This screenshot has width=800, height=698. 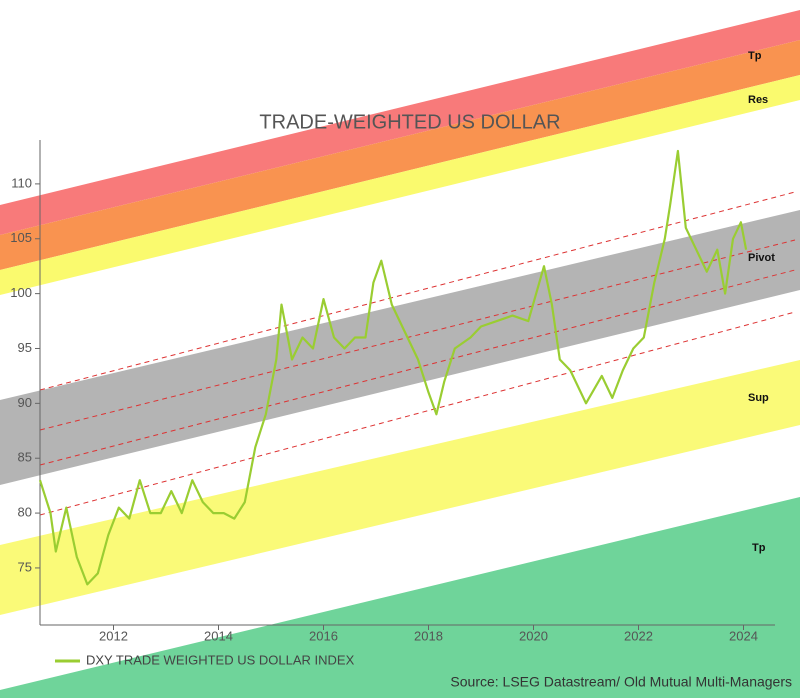 I want to click on x-tick-label: 2014, so click(x=218, y=635).